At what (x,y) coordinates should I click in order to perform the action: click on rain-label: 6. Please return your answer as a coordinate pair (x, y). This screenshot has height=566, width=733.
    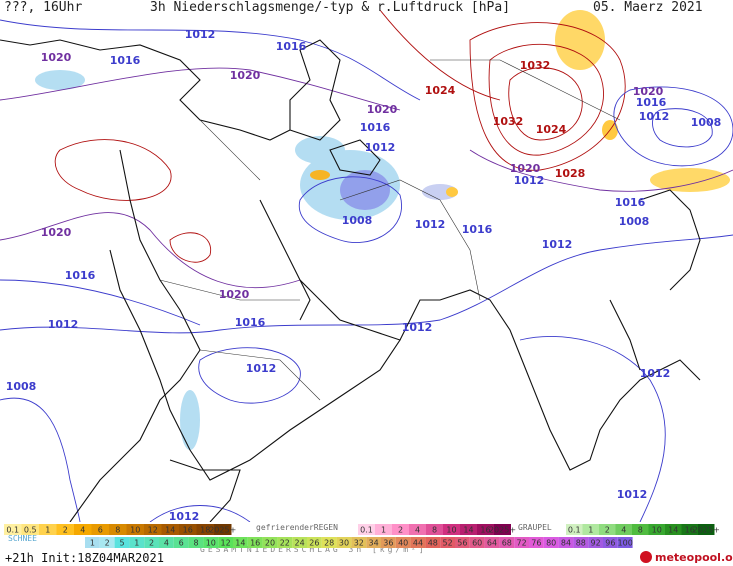
    Looking at the image, I should click on (100, 530).